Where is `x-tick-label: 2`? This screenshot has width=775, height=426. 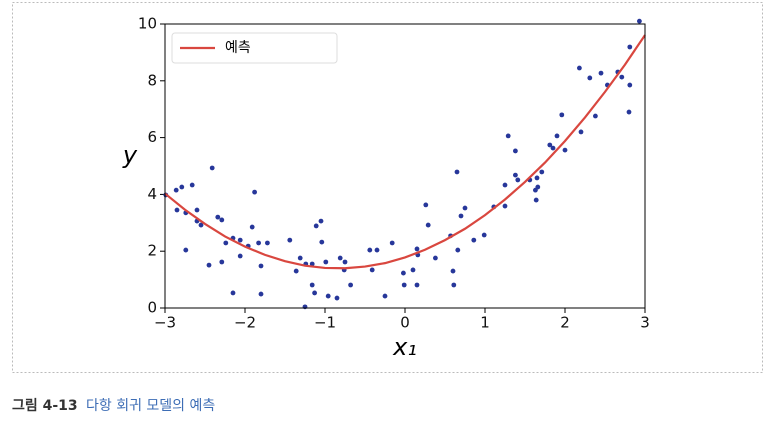 x-tick-label: 2 is located at coordinates (565, 323).